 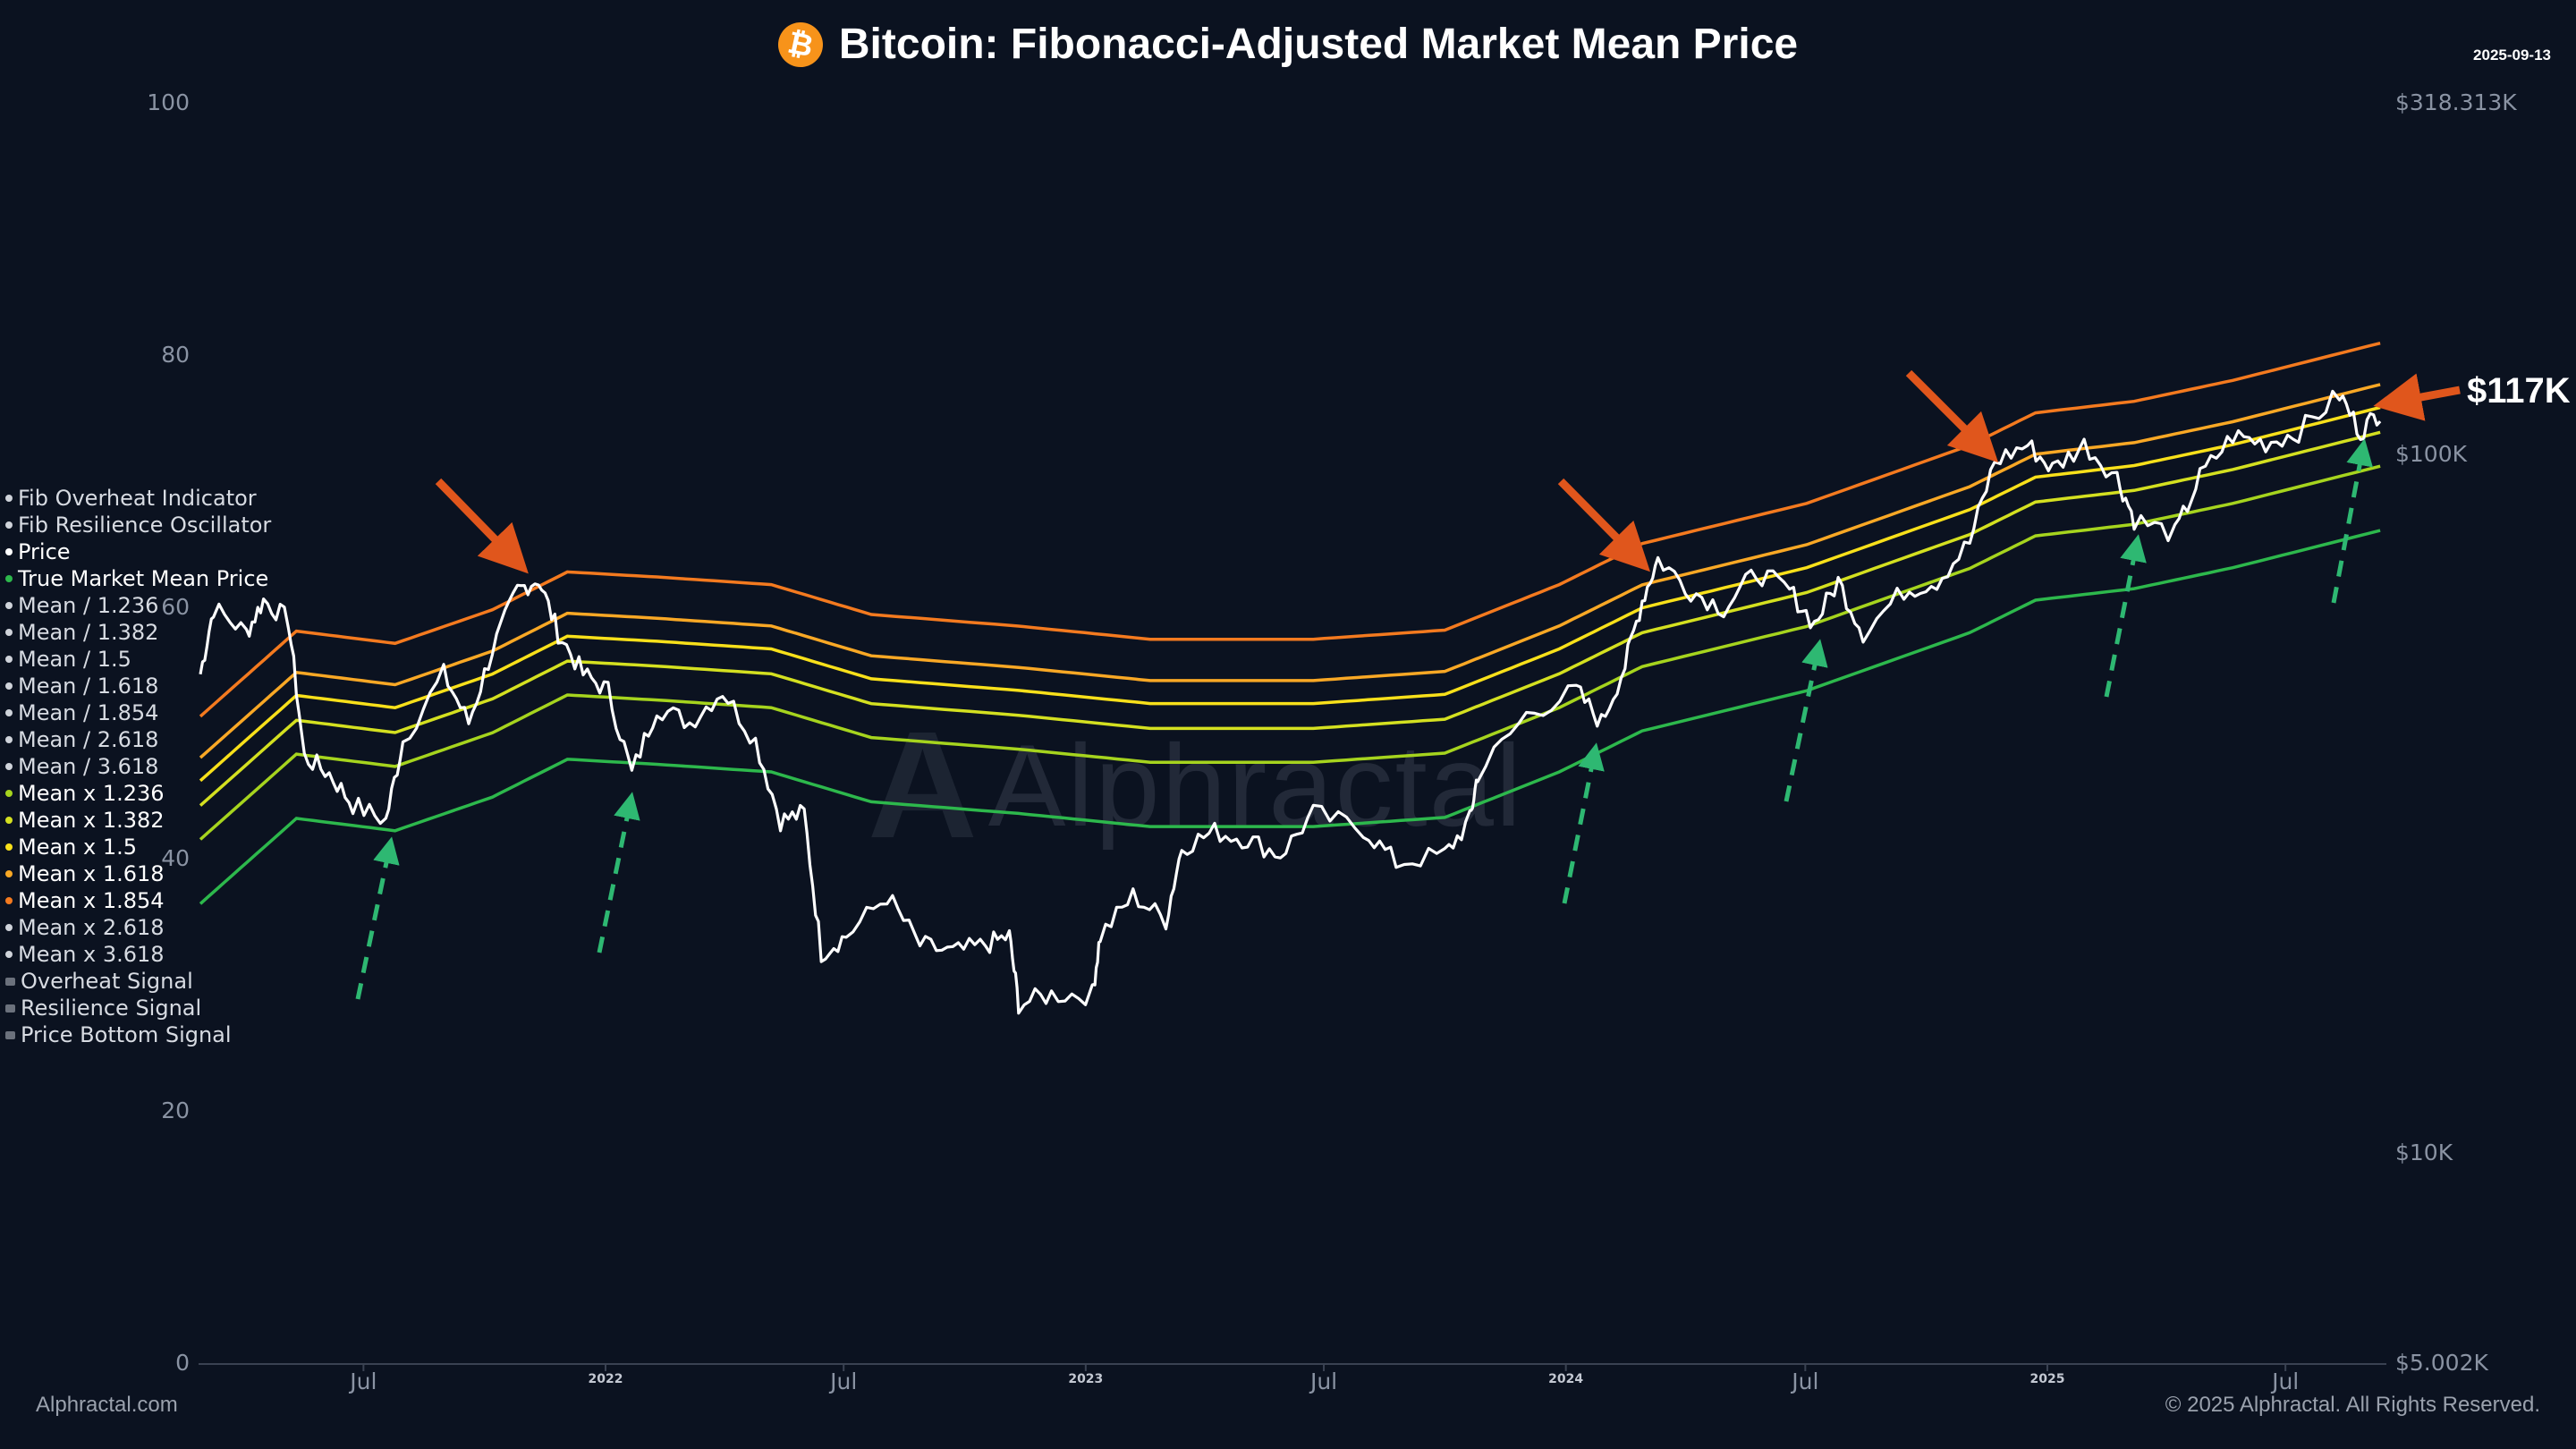 What do you see at coordinates (138, 578) in the screenshot?
I see `legend-item: True Market Mean Price` at bounding box center [138, 578].